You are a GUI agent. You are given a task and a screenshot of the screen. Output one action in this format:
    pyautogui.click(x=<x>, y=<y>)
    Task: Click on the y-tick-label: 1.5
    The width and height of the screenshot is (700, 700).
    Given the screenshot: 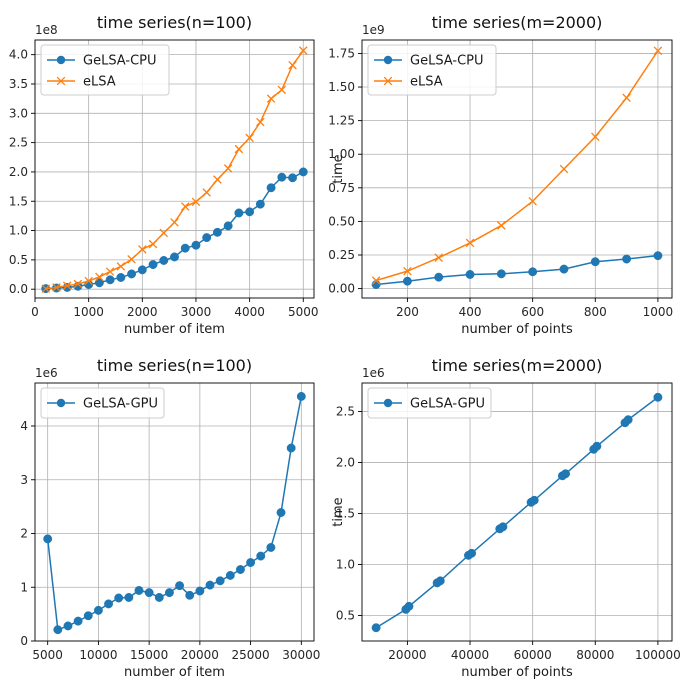 What is the action you would take?
    pyautogui.click(x=18, y=201)
    